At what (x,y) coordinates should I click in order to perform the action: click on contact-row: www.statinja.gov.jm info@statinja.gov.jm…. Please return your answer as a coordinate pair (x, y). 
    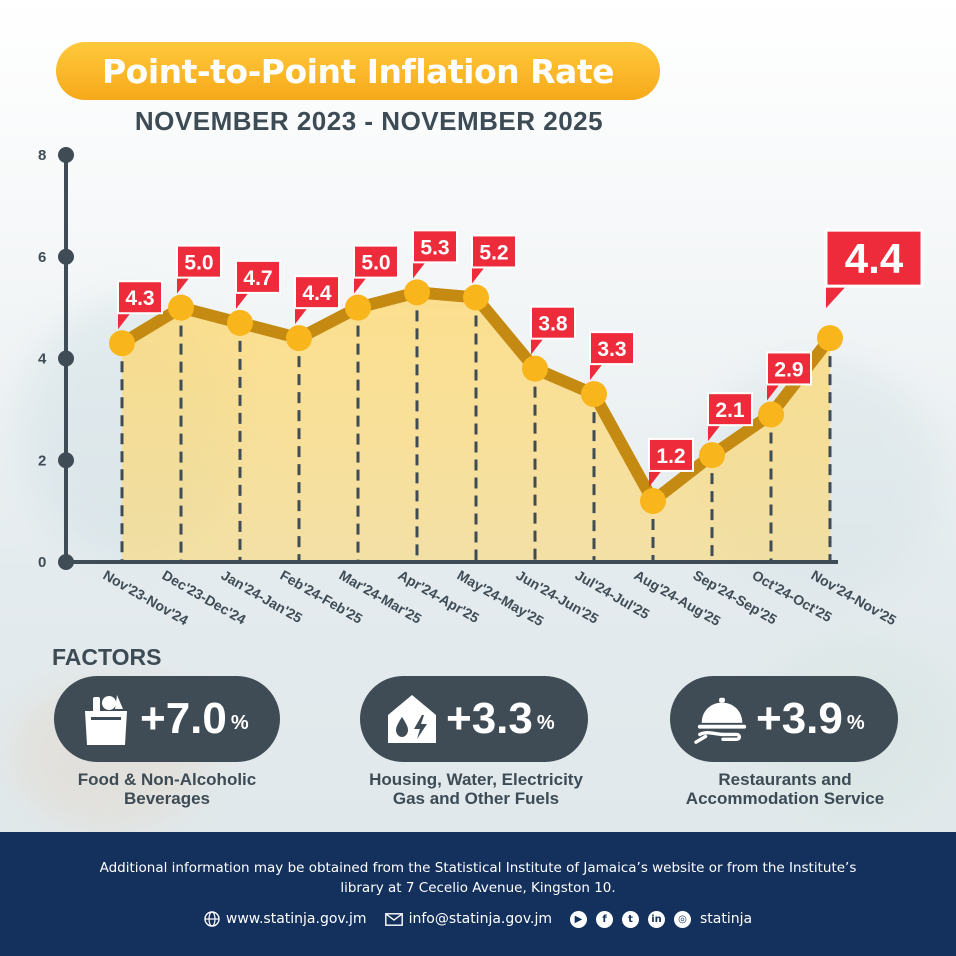
    Looking at the image, I should click on (478, 919).